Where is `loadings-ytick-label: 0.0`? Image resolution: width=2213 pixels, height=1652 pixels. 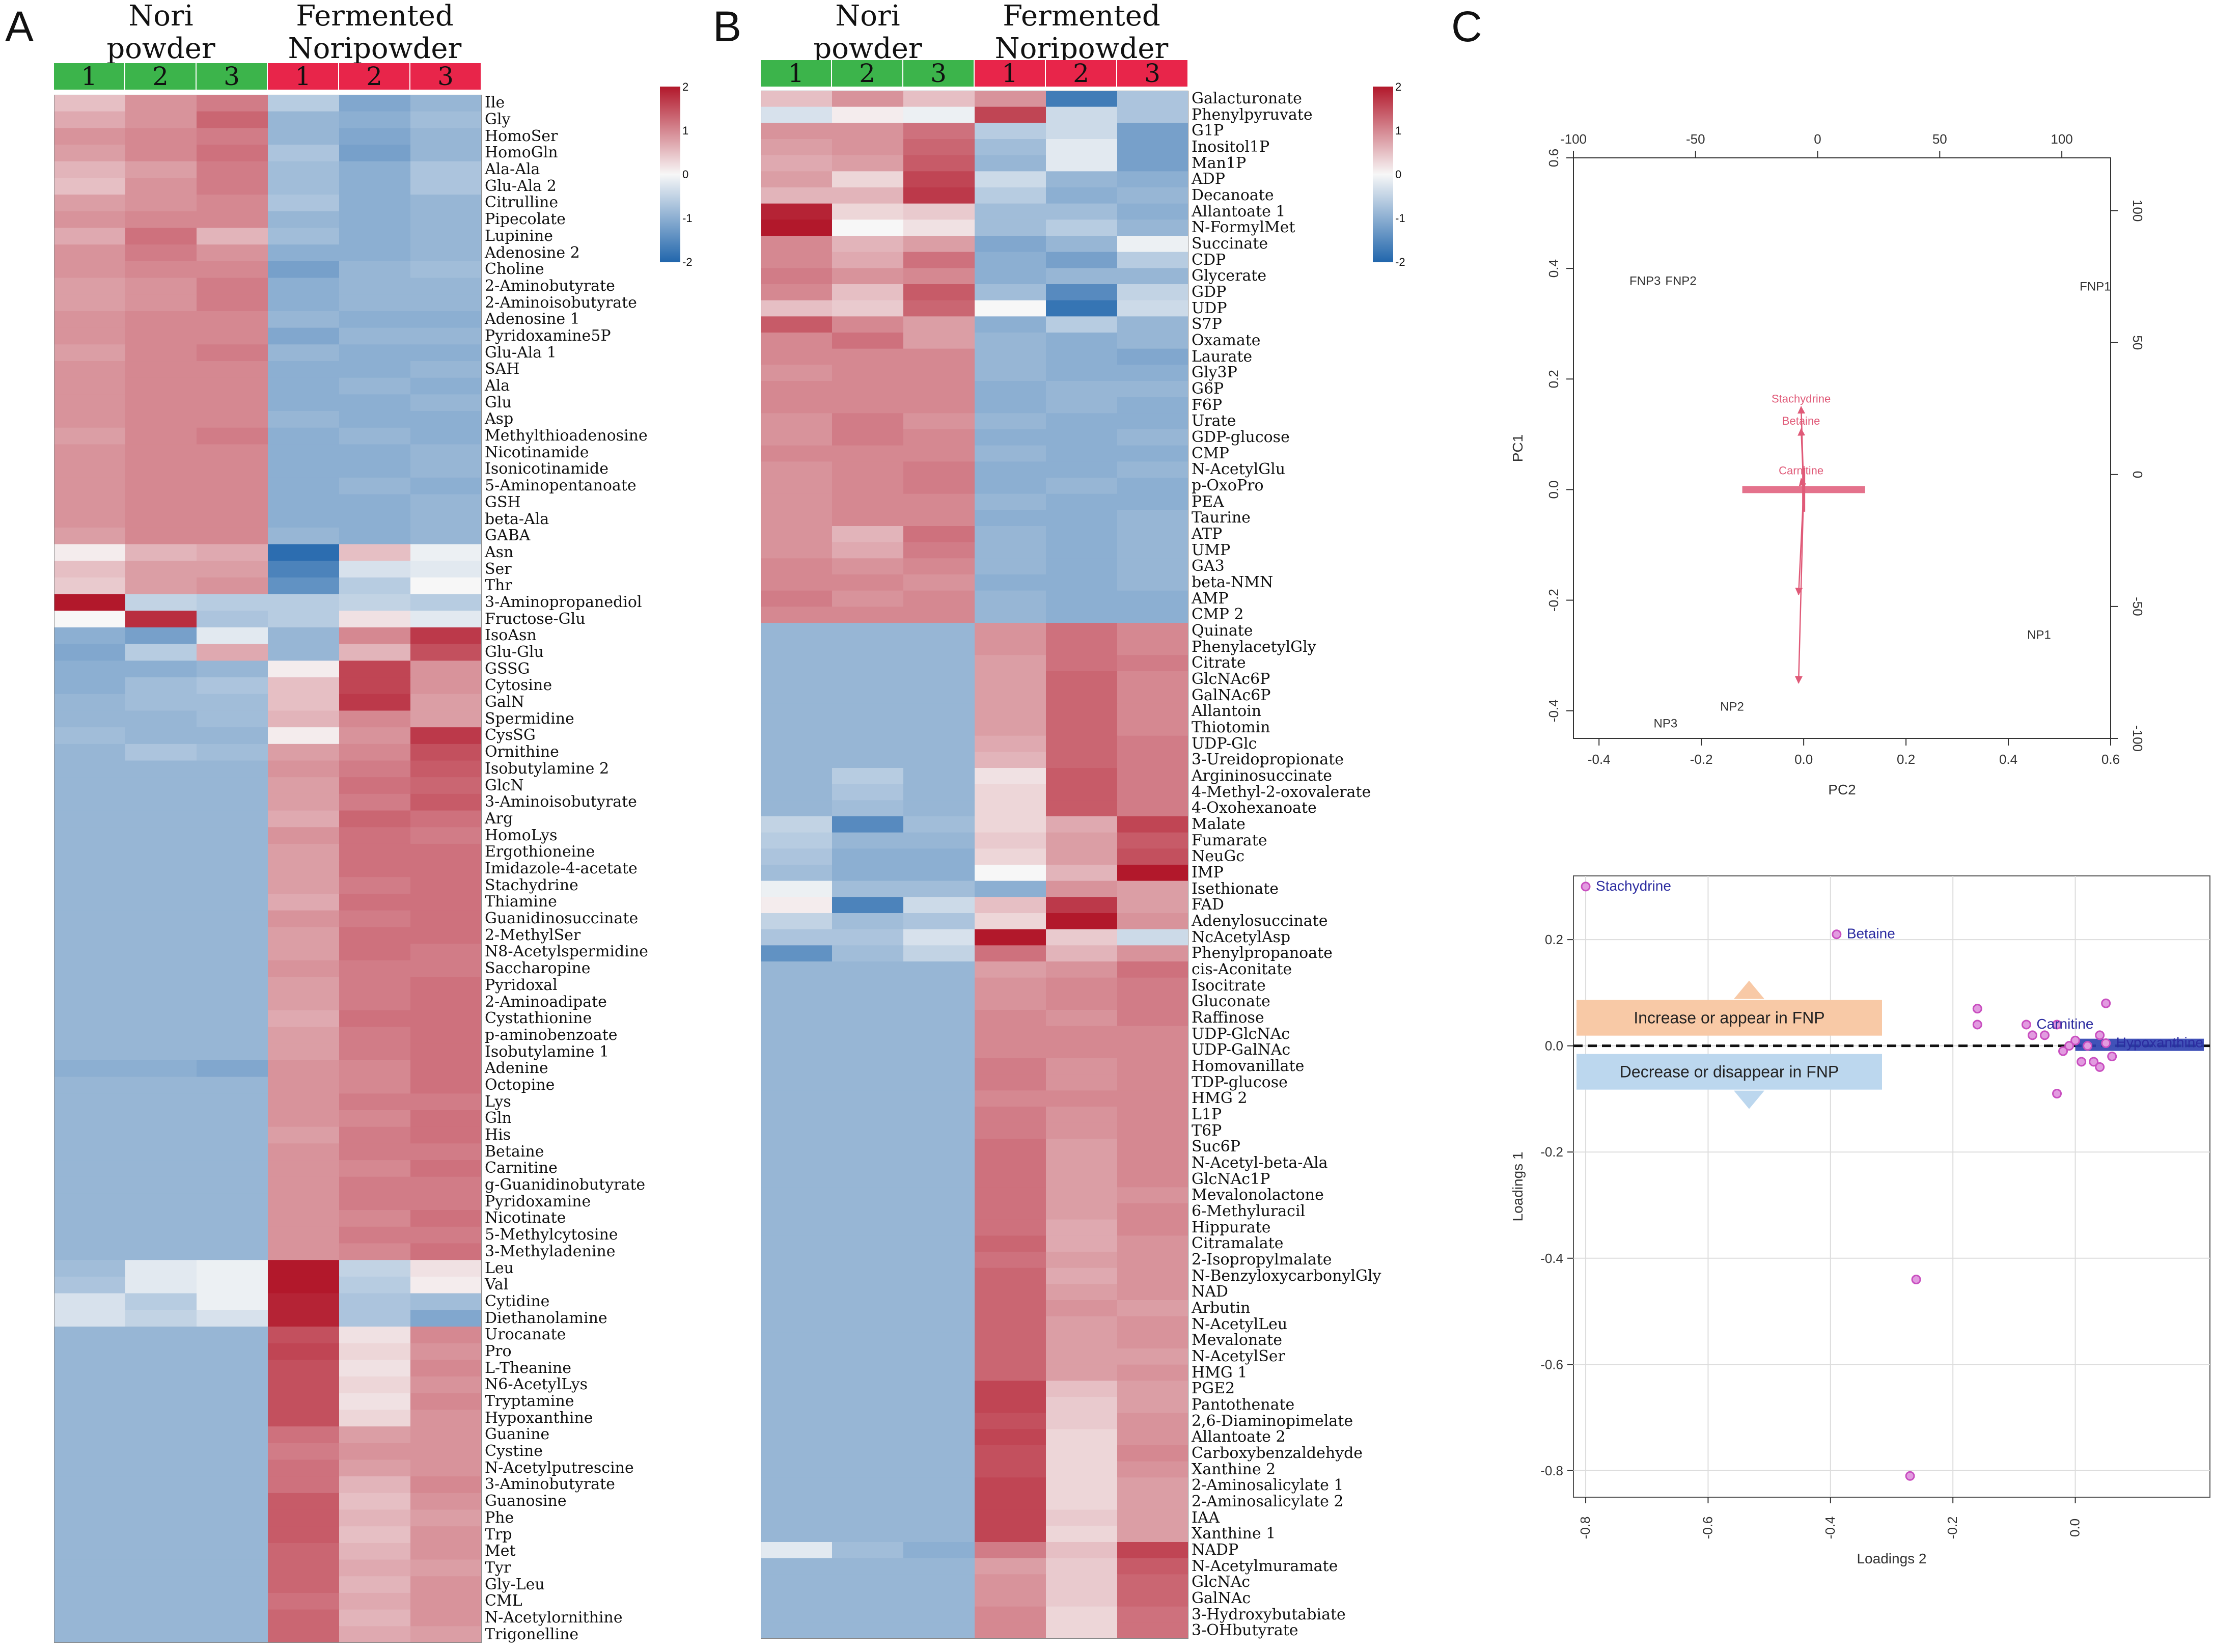
loadings-ytick-label: 0.0 is located at coordinates (1554, 1046).